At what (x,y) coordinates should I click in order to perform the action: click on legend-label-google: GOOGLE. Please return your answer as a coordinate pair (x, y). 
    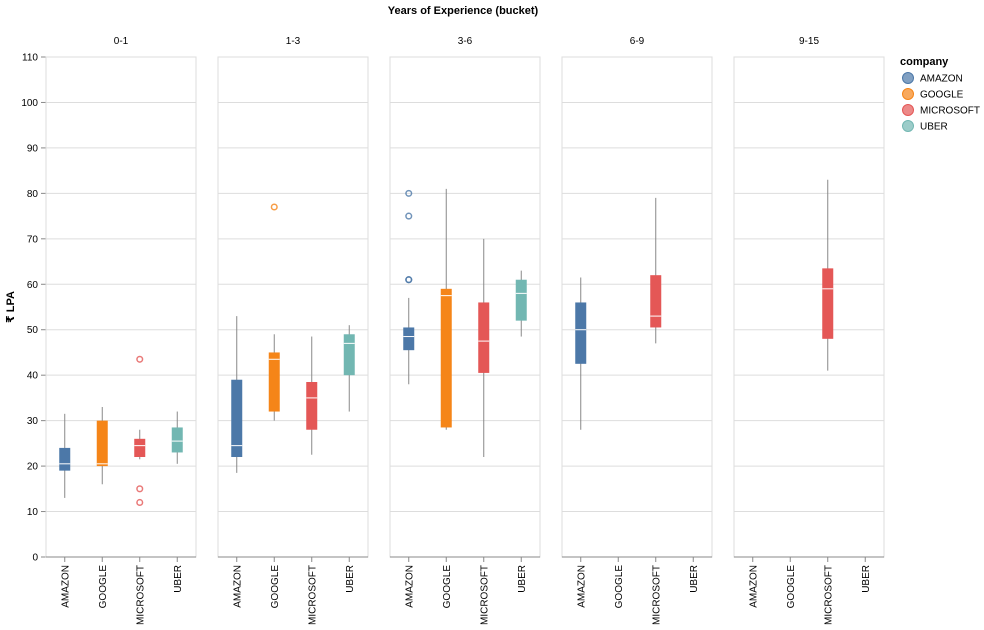
    Looking at the image, I should click on (942, 95).